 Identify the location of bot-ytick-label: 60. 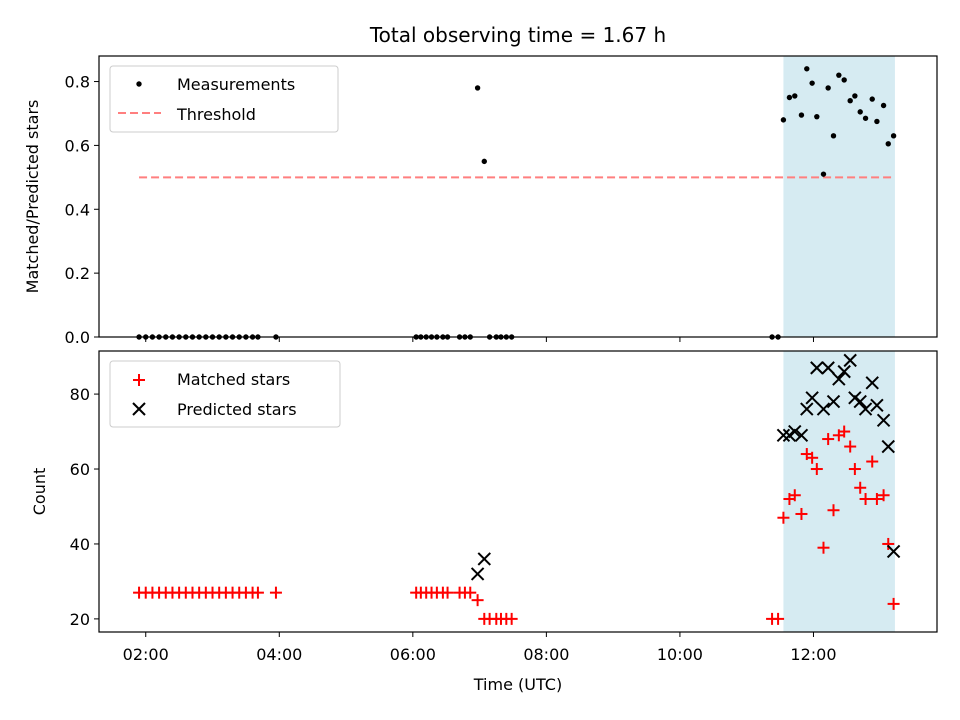
(80, 469).